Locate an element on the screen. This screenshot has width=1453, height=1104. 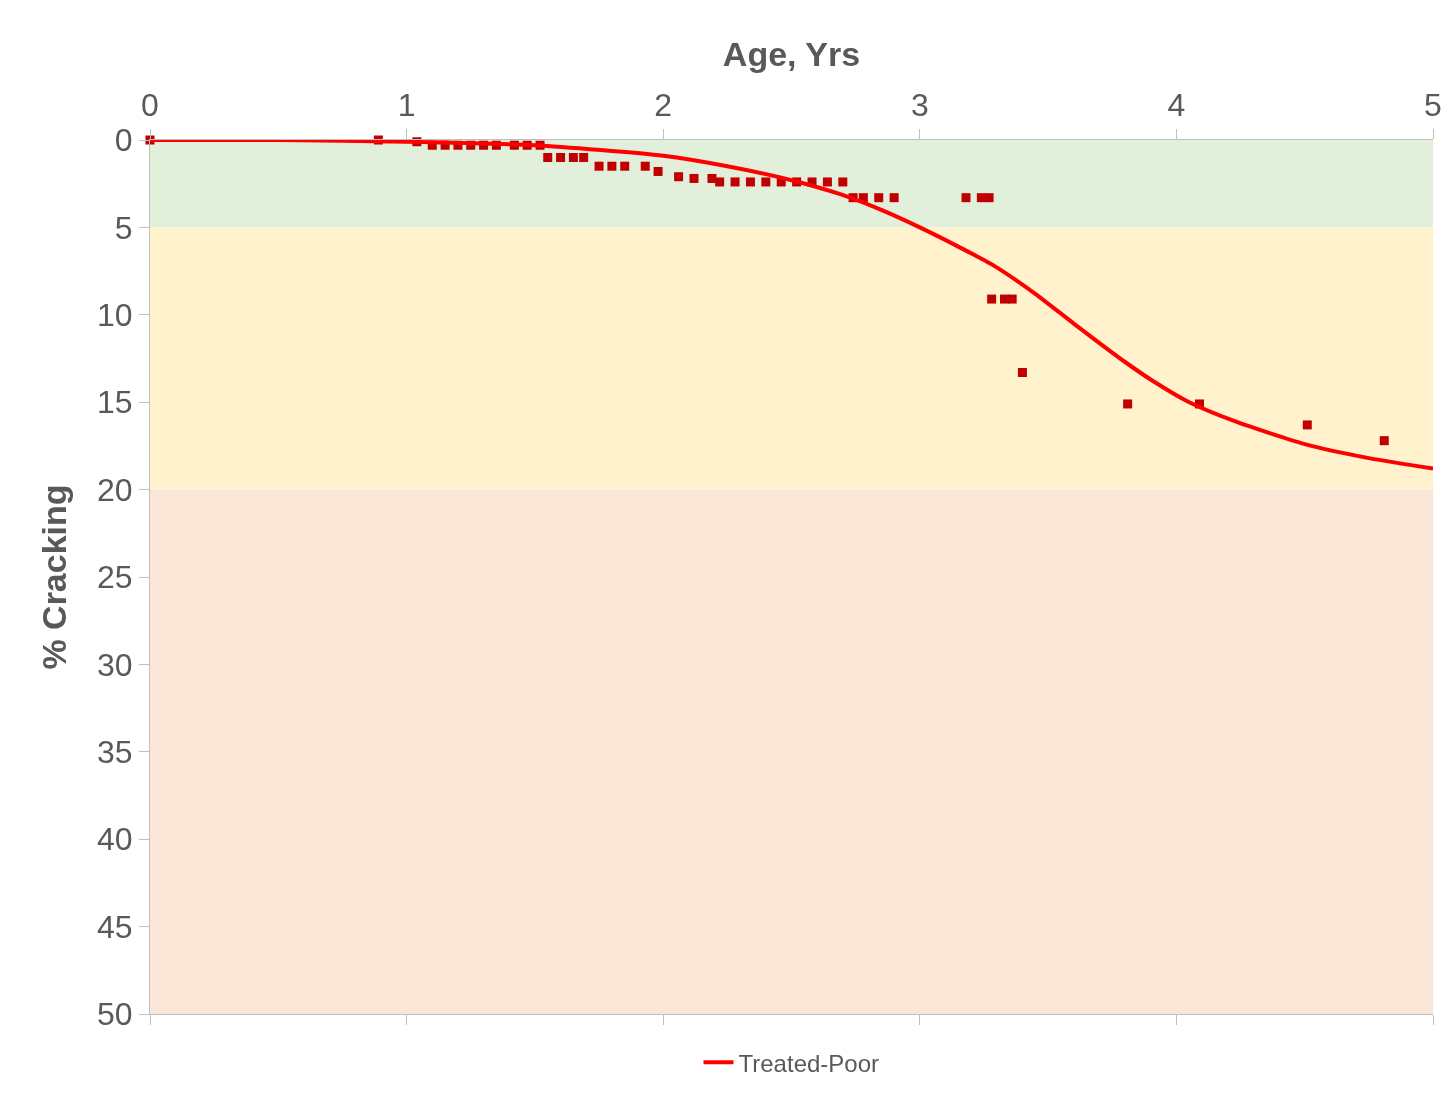
y-tick-label: 30 is located at coordinates (115, 664).